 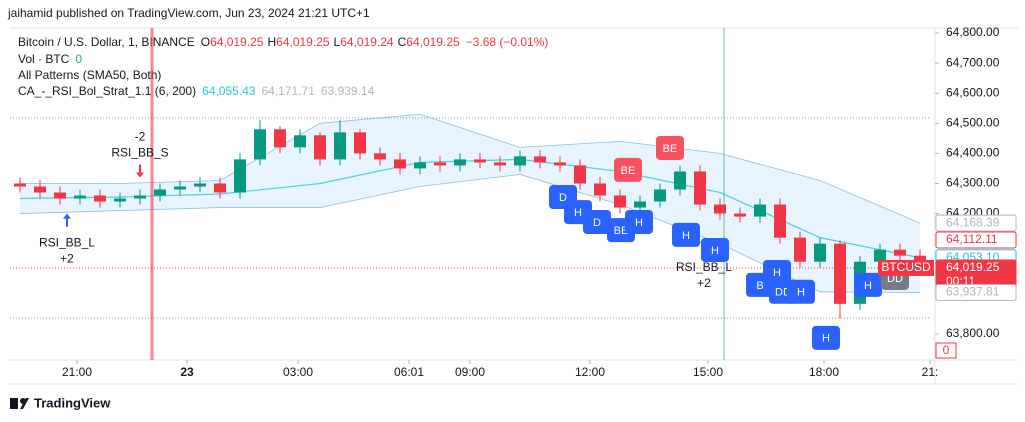 I want to click on ohlc-key: C, so click(x=402, y=42).